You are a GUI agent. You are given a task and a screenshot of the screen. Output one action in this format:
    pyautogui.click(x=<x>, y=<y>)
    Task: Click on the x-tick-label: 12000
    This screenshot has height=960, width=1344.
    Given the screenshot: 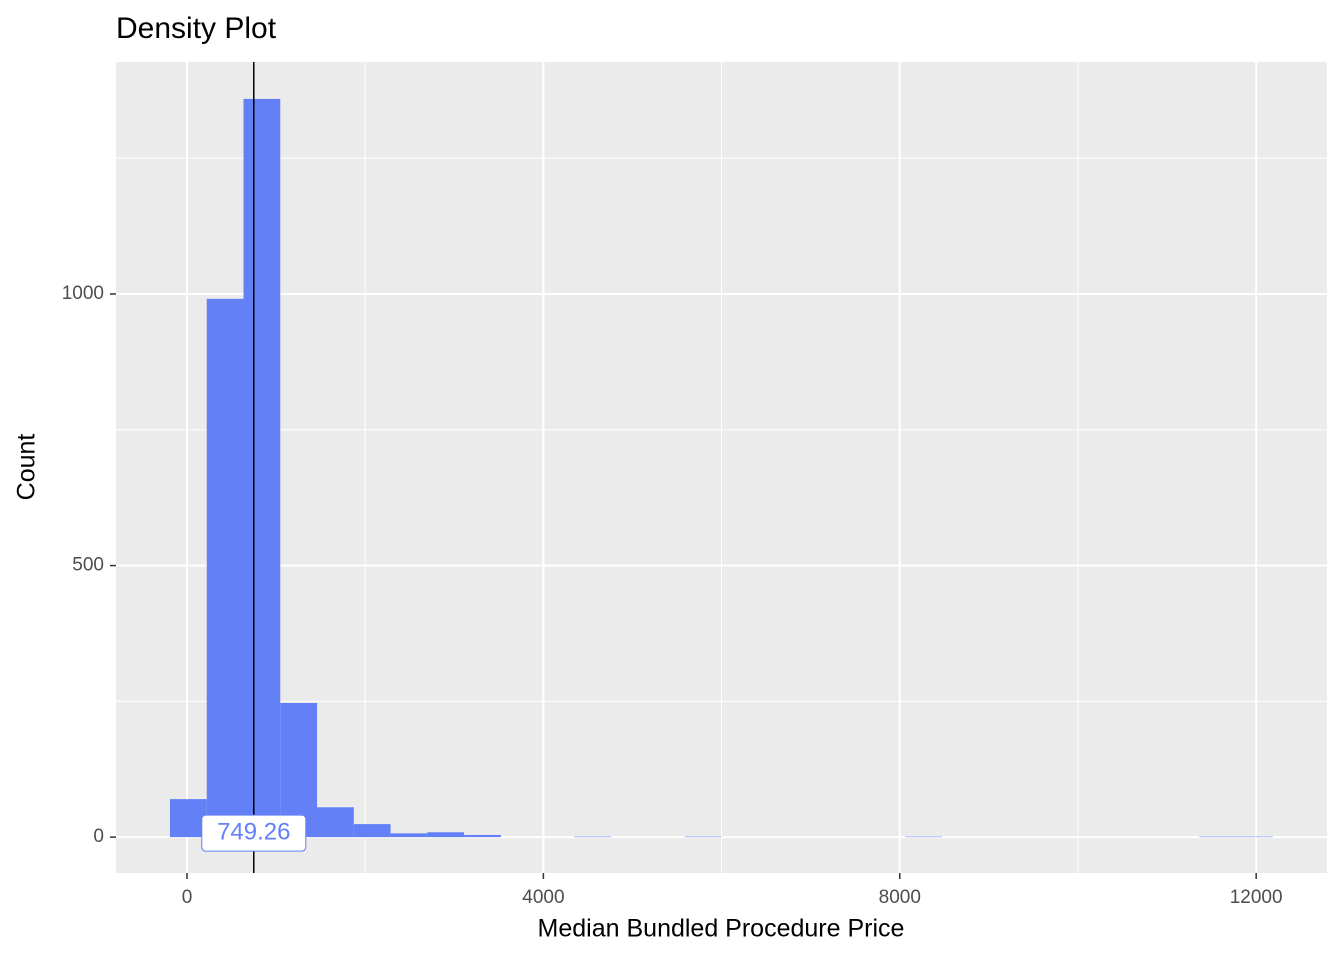 What is the action you would take?
    pyautogui.click(x=1256, y=897)
    